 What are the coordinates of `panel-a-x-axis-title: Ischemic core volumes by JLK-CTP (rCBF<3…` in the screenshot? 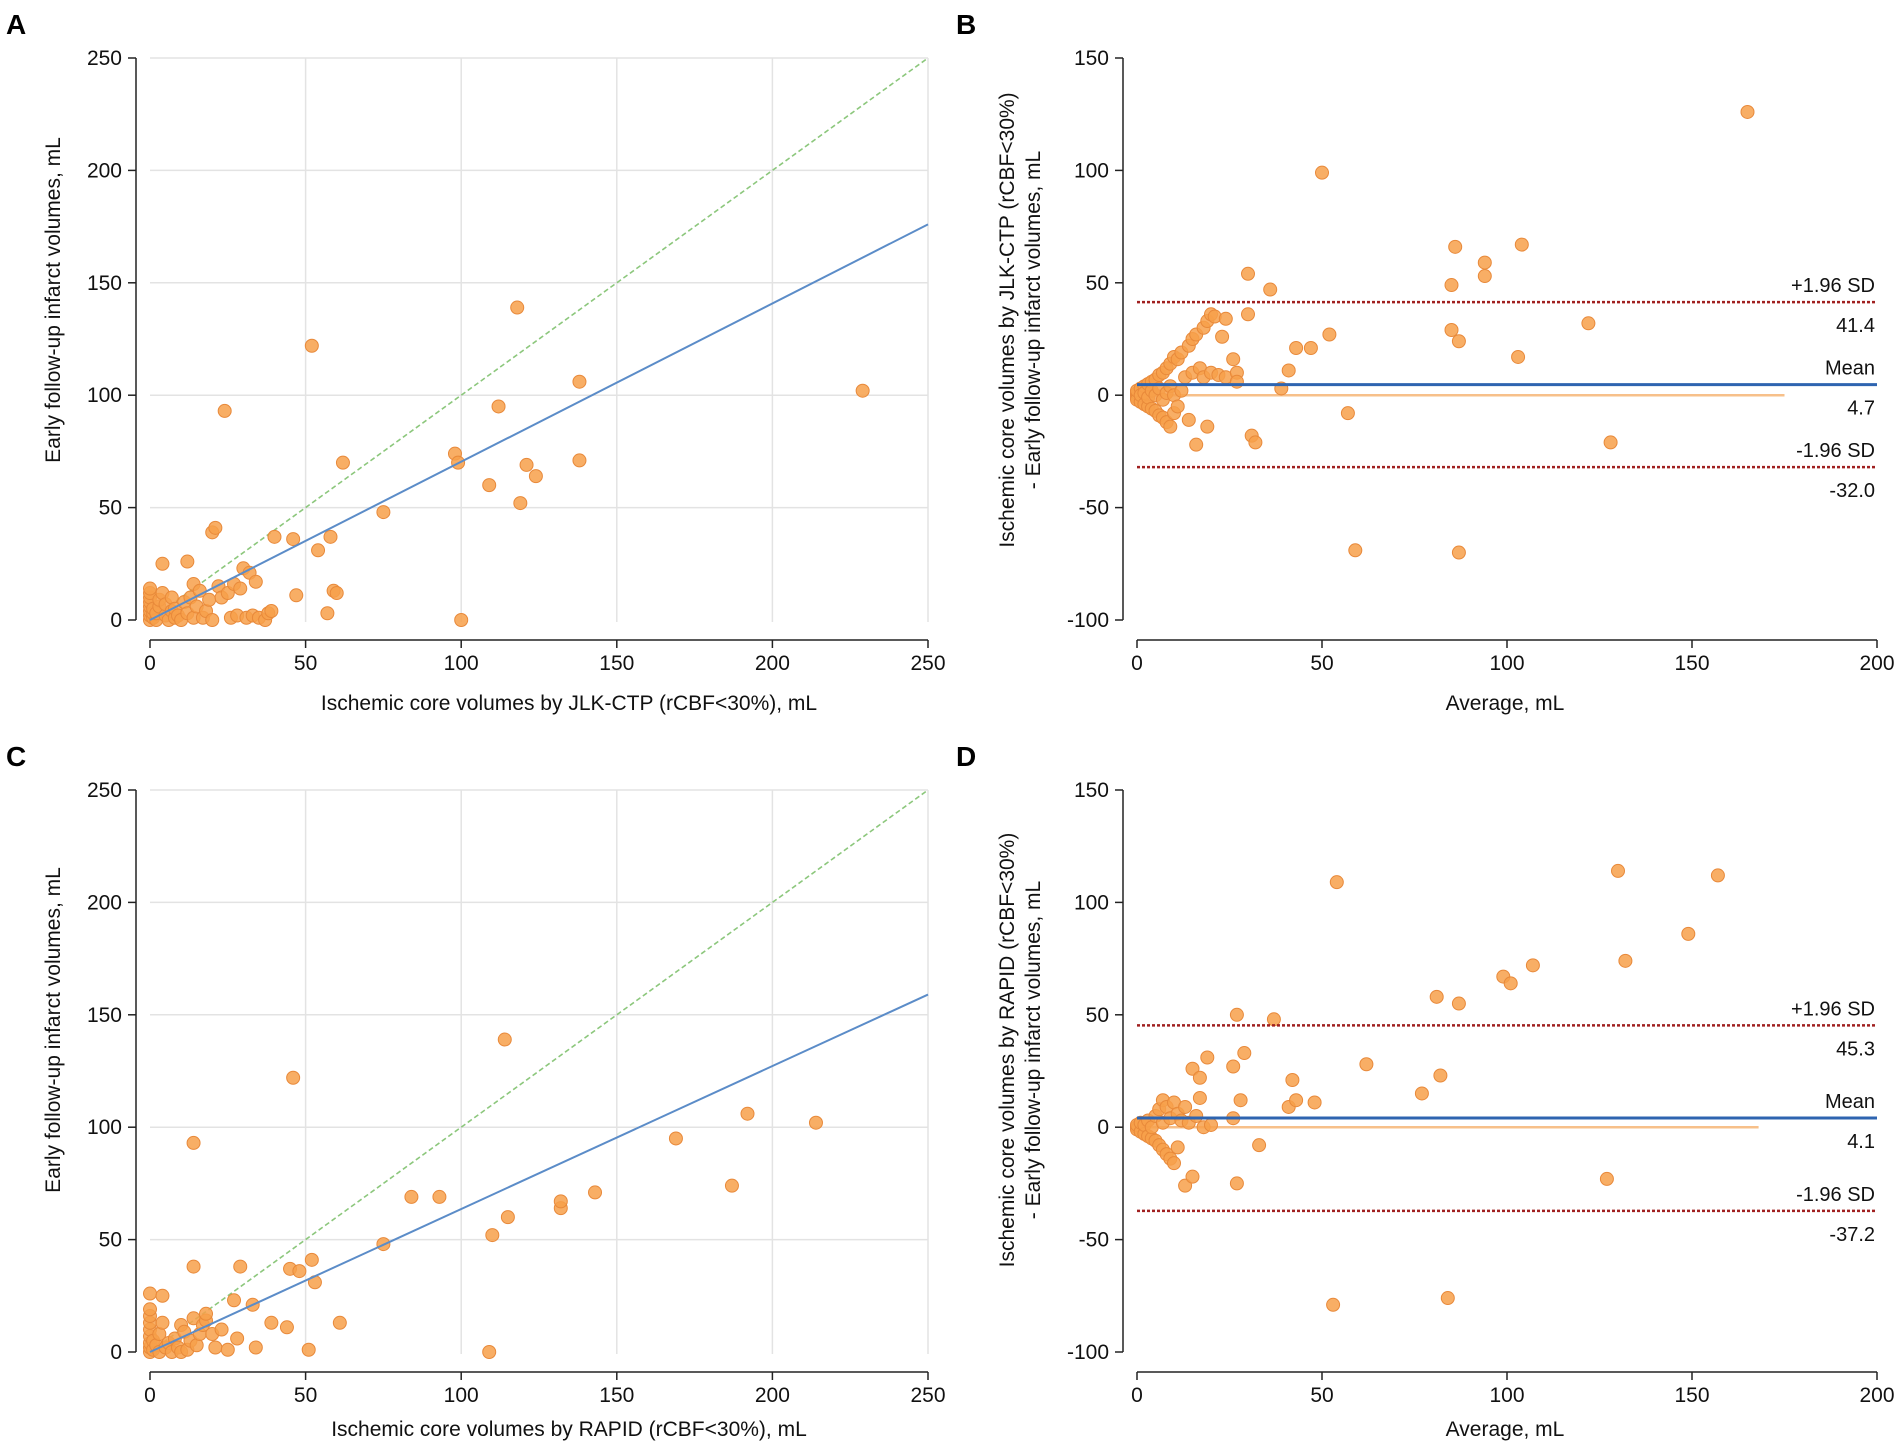 It's located at (569, 703).